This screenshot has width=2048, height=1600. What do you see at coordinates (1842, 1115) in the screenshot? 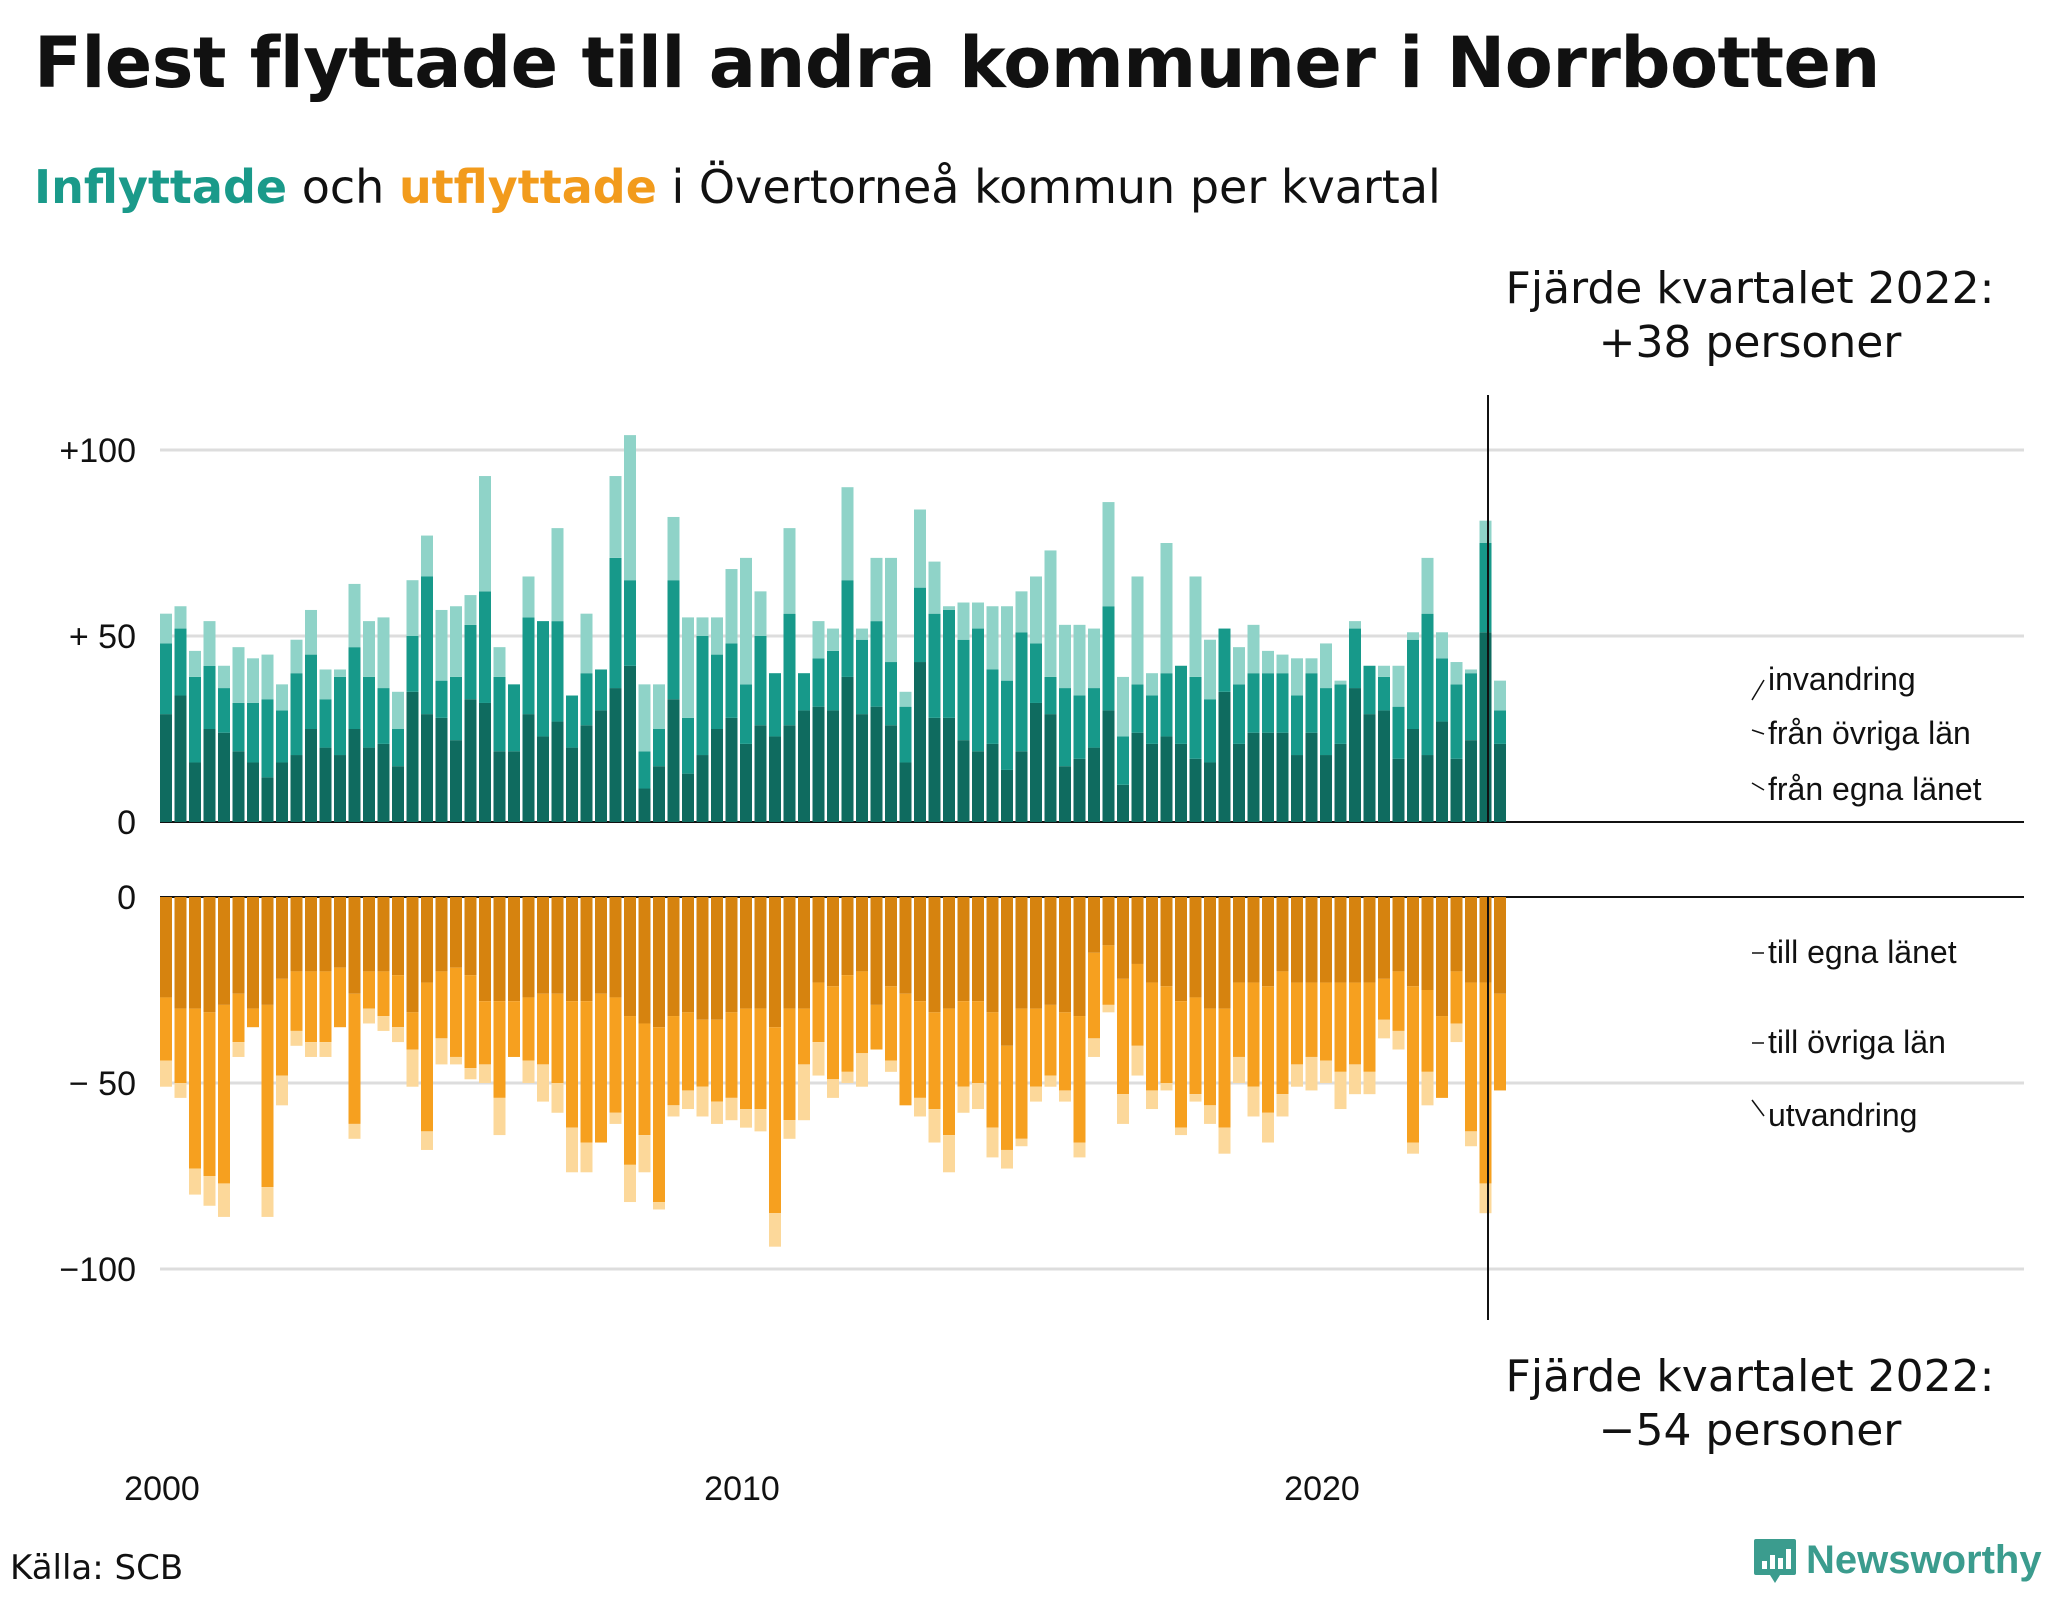
I see `segment-label: utvandring` at bounding box center [1842, 1115].